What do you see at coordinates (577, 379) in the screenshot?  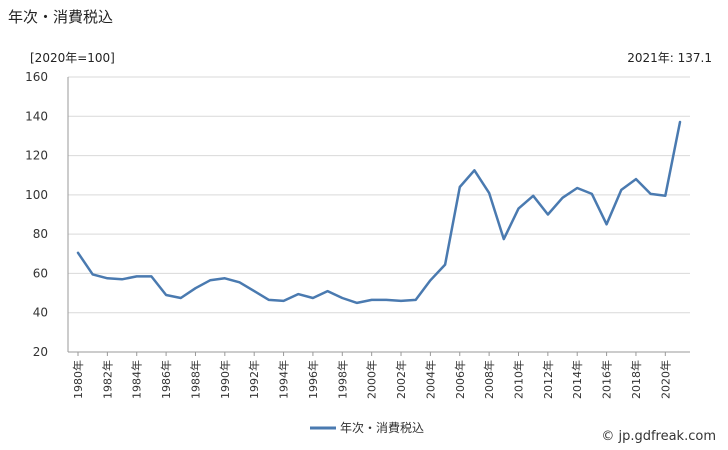 I see `x-tick-label: 2014年` at bounding box center [577, 379].